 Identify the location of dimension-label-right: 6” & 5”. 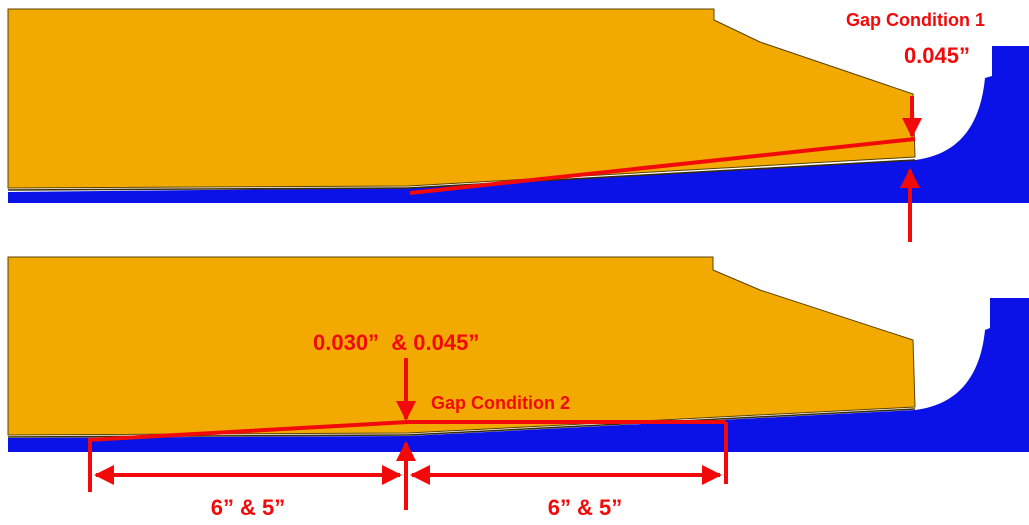
(585, 507).